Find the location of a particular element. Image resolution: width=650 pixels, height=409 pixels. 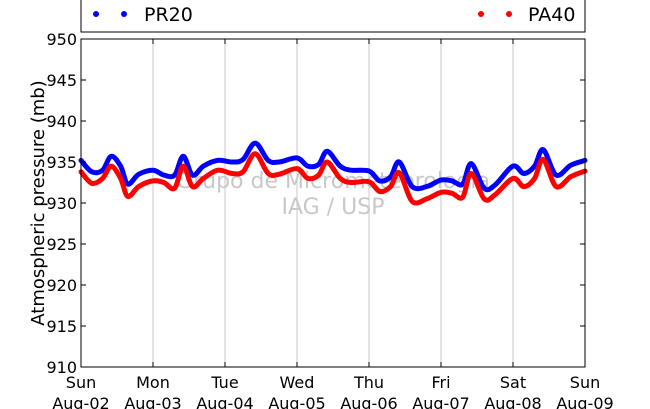

series-layer is located at coordinates (333, 173).